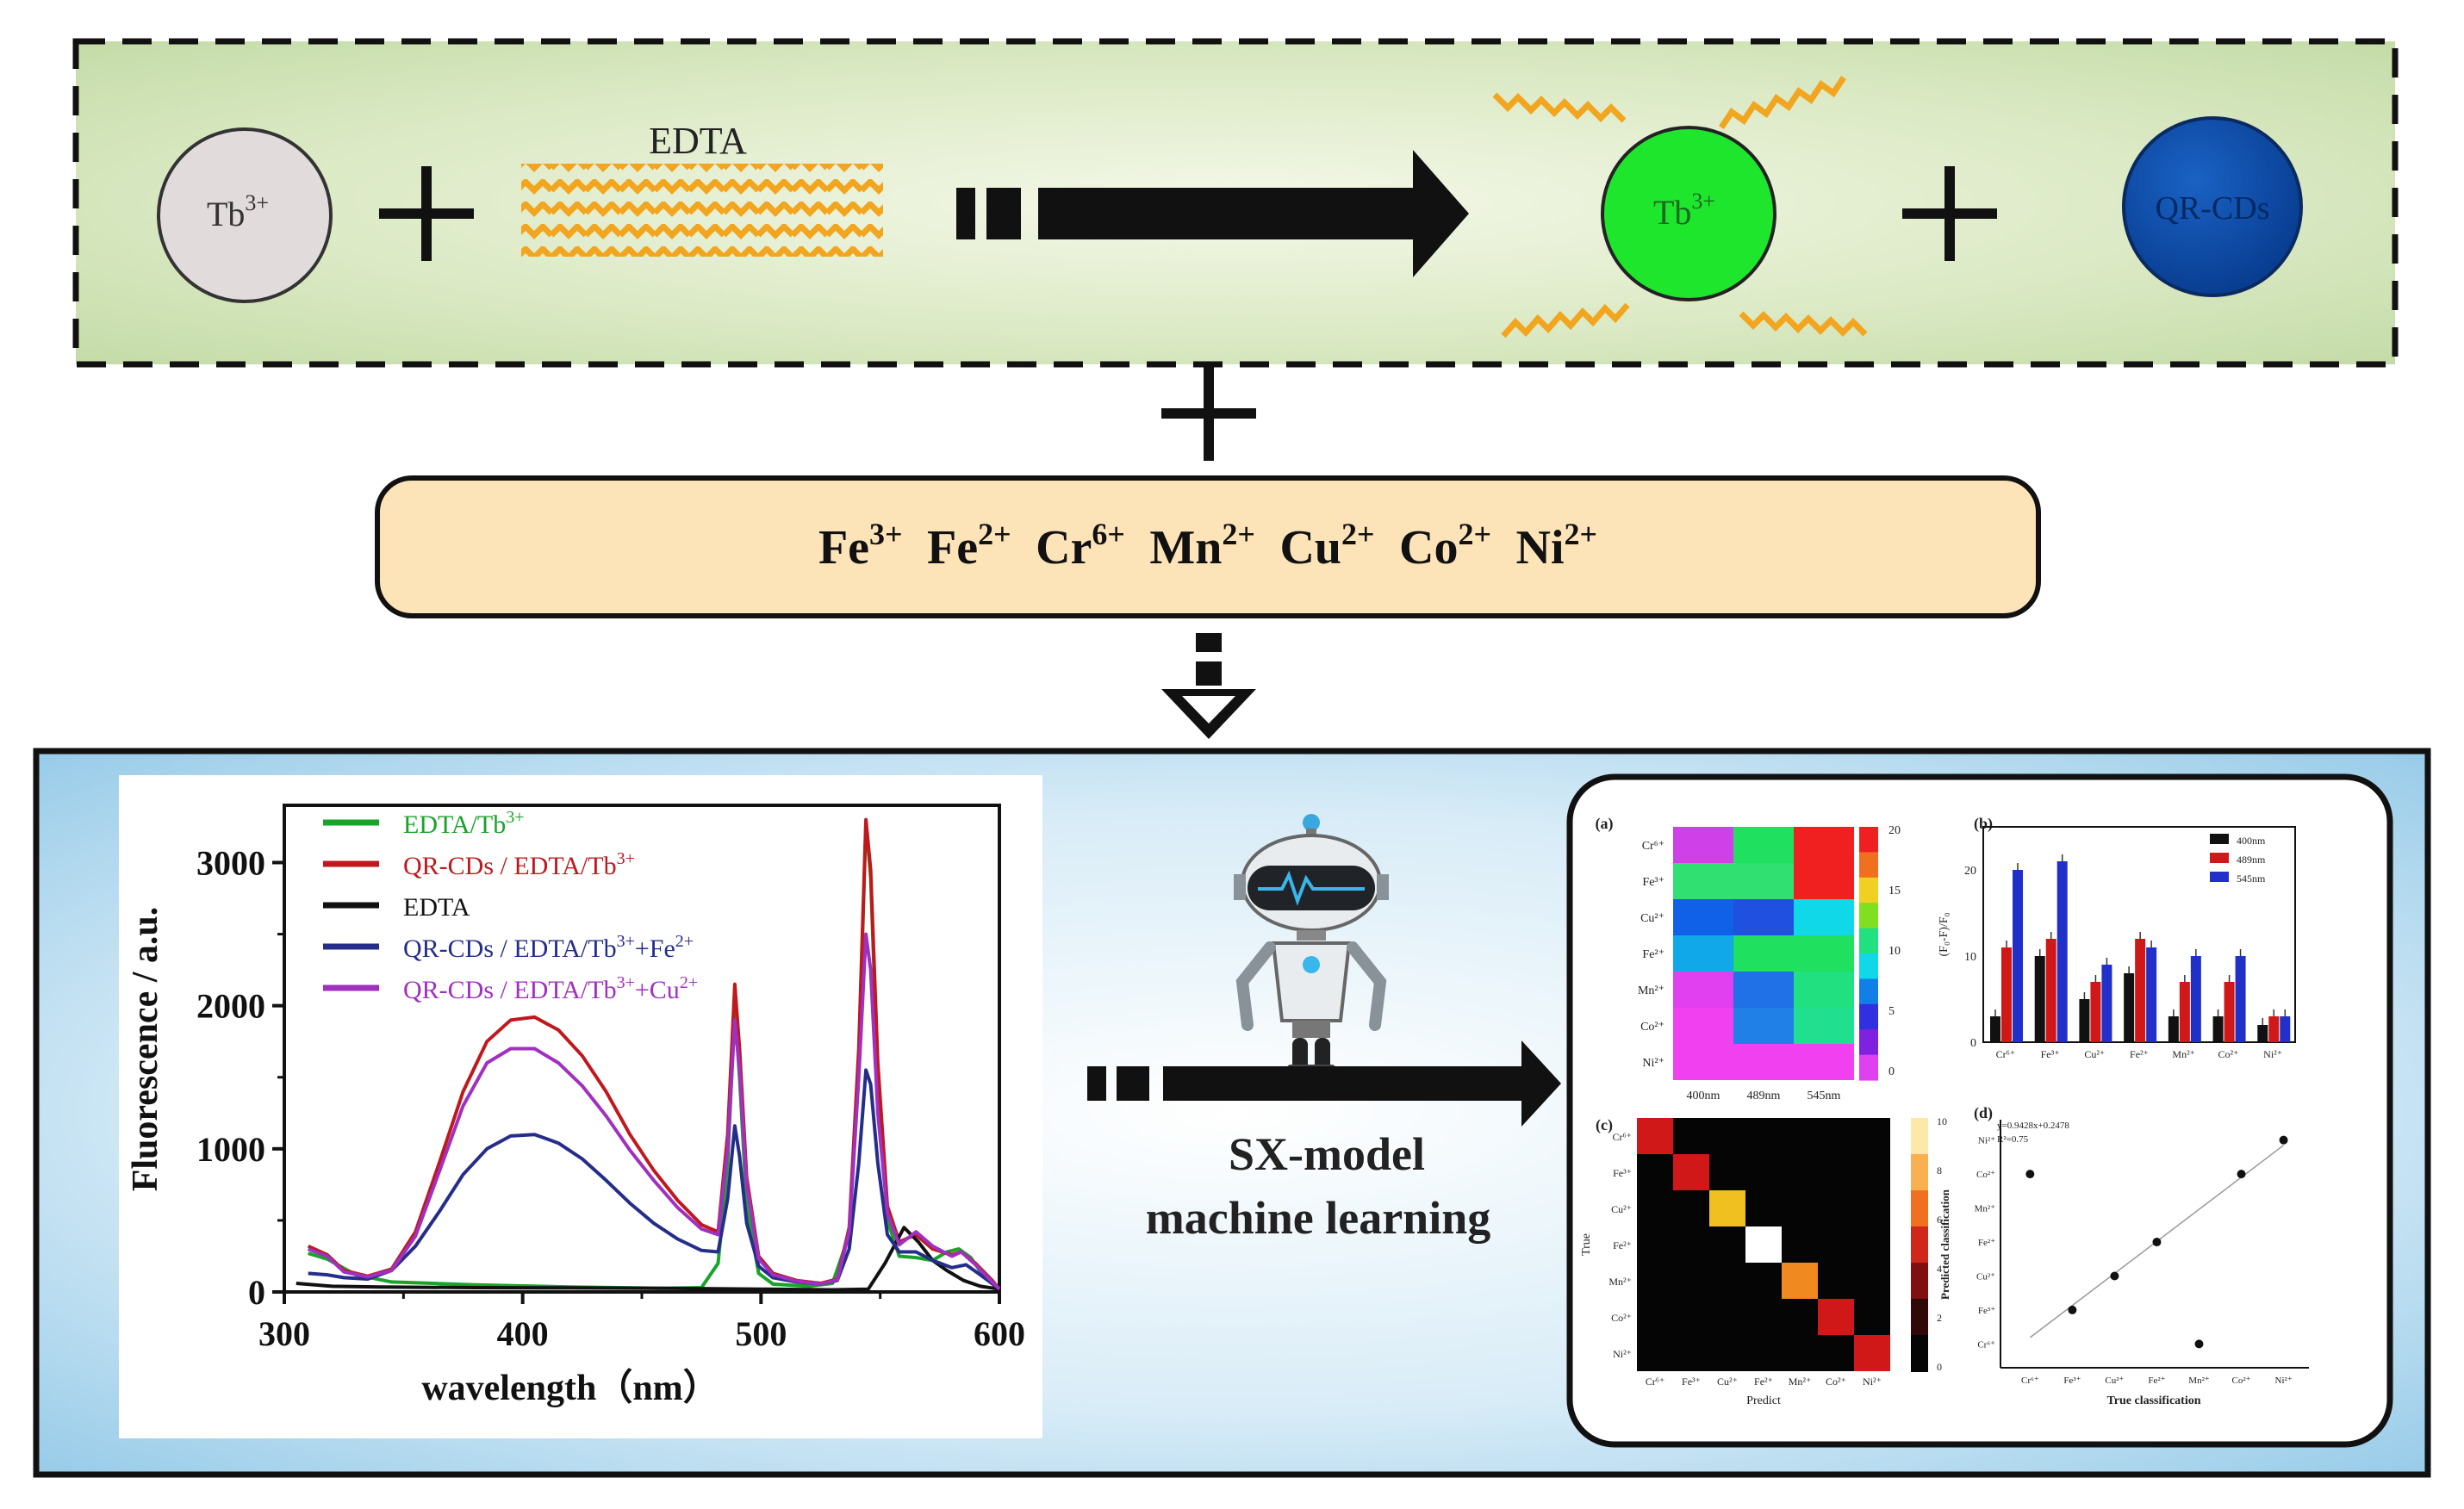  I want to click on ion-symbol: Cu, so click(1310, 547).